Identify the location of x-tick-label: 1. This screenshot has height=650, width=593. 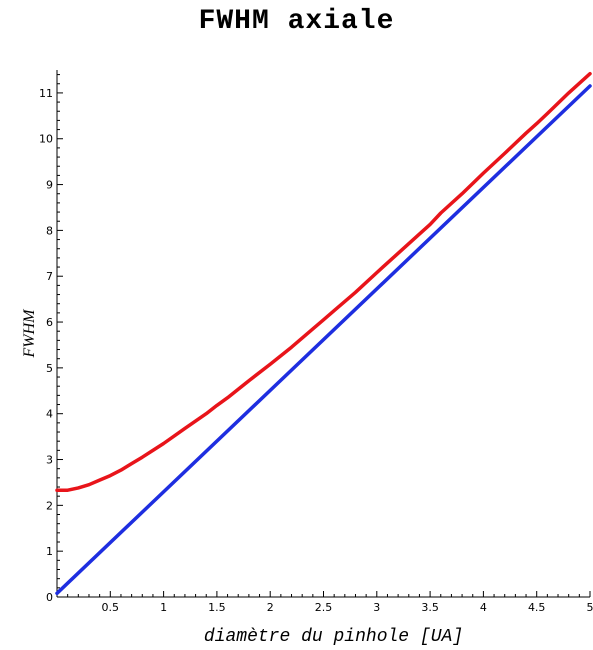
(163, 607).